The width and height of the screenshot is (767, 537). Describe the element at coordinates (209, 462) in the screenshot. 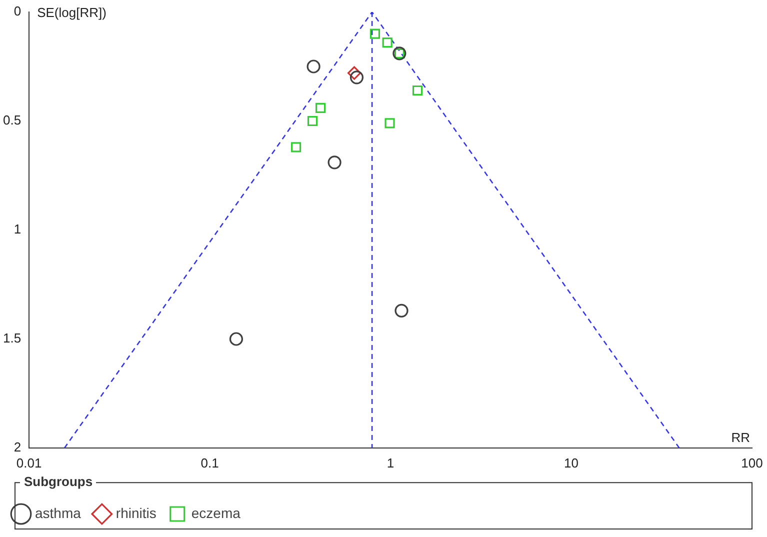

I see `x-tick-label: 0.1` at that location.